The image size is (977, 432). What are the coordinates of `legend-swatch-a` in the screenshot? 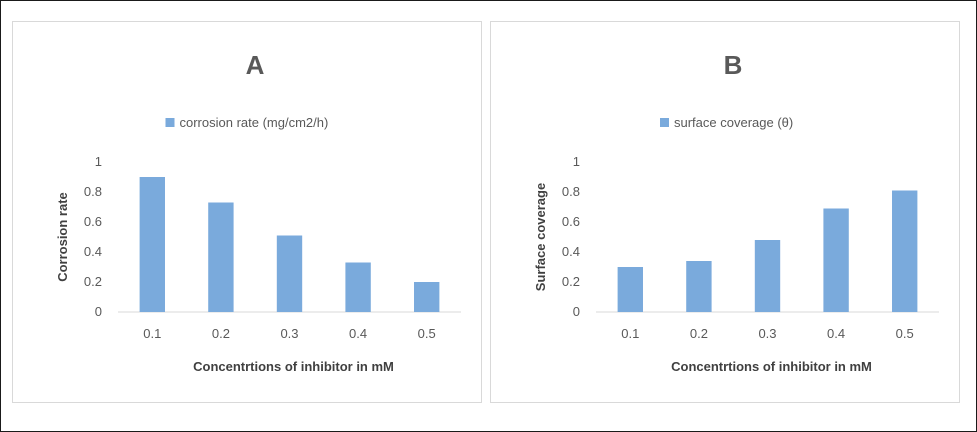 It's located at (170, 122).